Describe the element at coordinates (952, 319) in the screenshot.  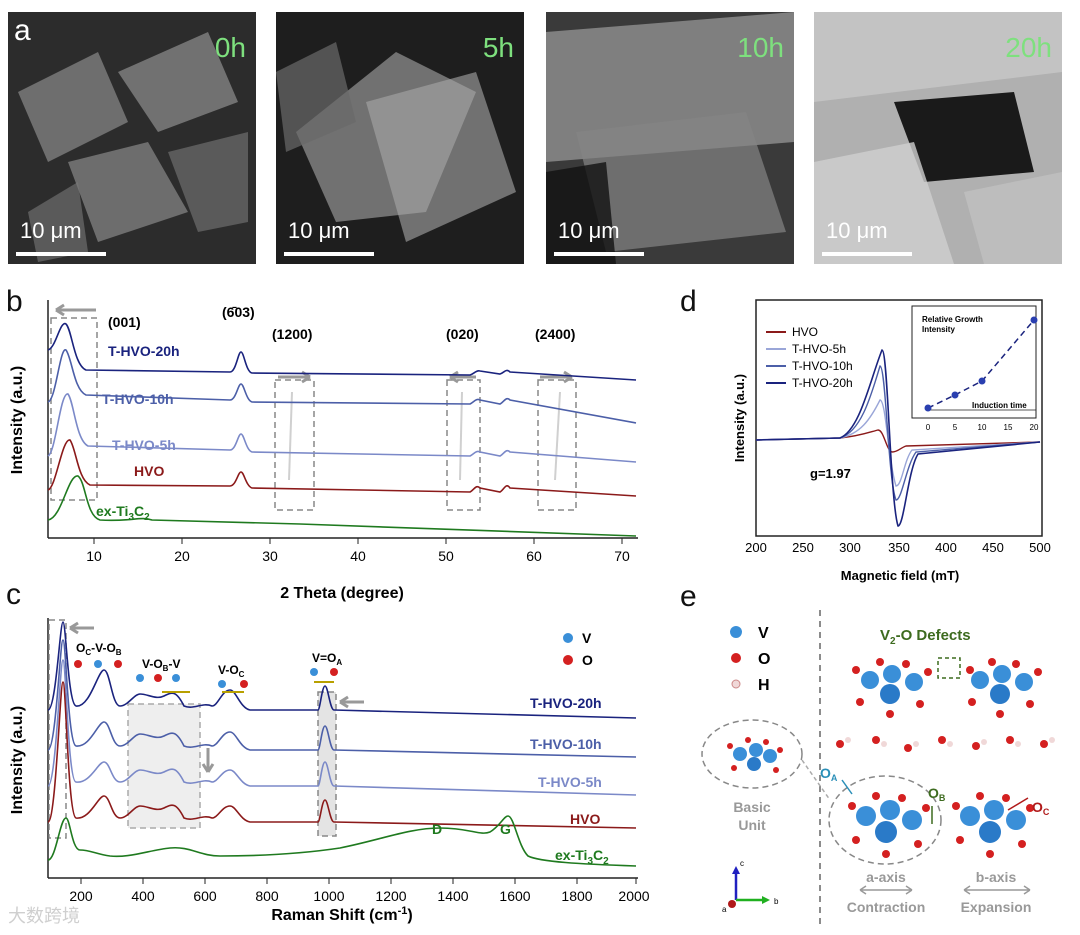
I see `inset-title: Relative Growth` at that location.